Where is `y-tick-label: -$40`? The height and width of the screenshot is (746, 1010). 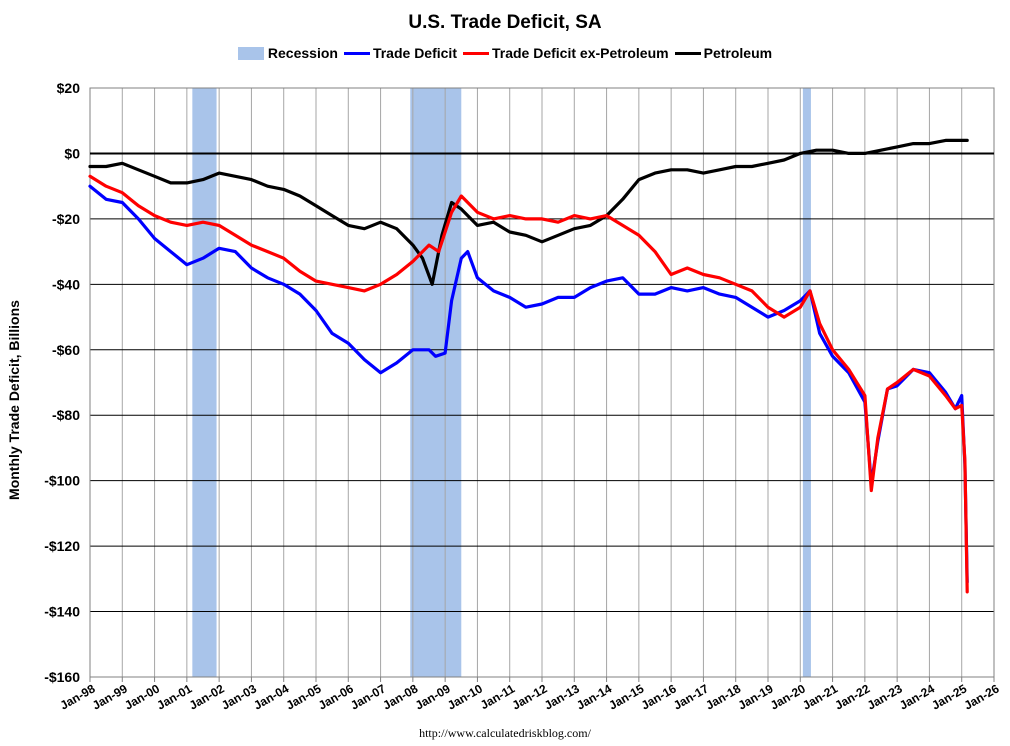 y-tick-label: -$40 is located at coordinates (66, 284).